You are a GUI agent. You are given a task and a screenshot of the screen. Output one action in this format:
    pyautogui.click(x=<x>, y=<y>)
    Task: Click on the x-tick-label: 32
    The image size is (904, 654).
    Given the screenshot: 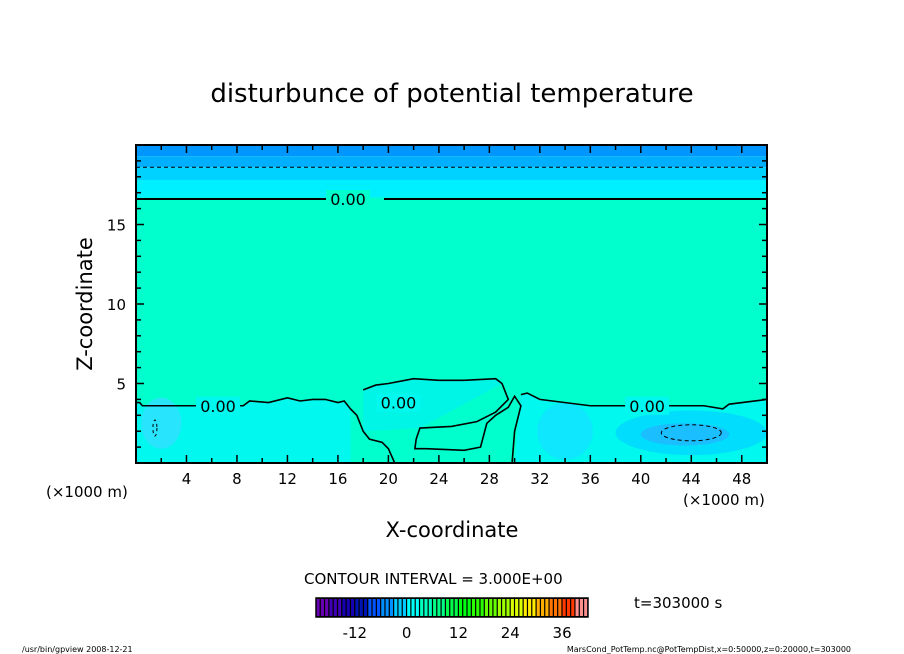 What is the action you would take?
    pyautogui.click(x=539, y=479)
    